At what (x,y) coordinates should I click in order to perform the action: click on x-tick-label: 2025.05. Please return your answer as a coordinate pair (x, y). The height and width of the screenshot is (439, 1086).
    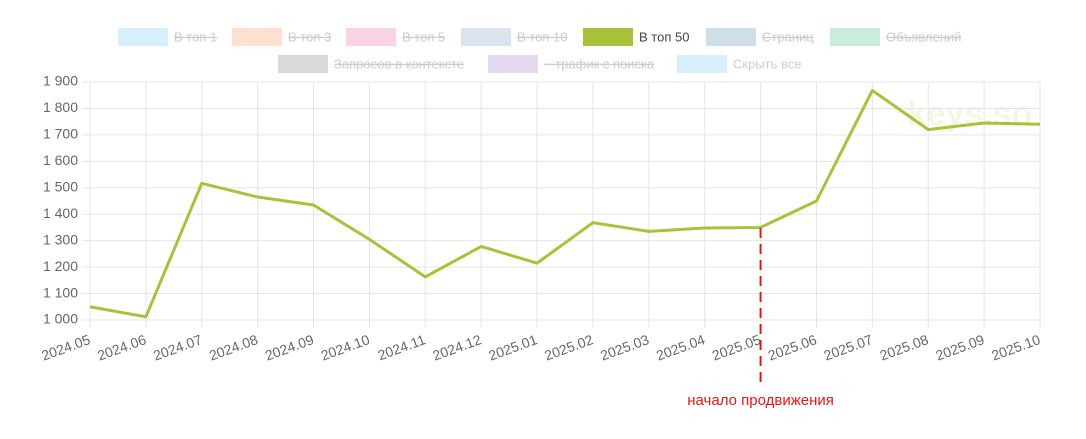
    Looking at the image, I should click on (736, 347).